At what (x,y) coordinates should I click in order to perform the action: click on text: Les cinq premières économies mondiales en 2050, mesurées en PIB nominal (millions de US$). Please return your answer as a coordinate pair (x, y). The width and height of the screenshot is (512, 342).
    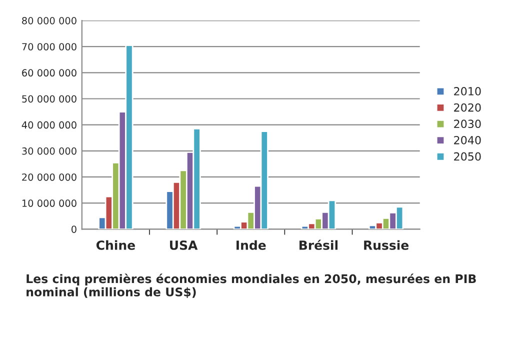
    Looking at the image, I should click on (251, 286).